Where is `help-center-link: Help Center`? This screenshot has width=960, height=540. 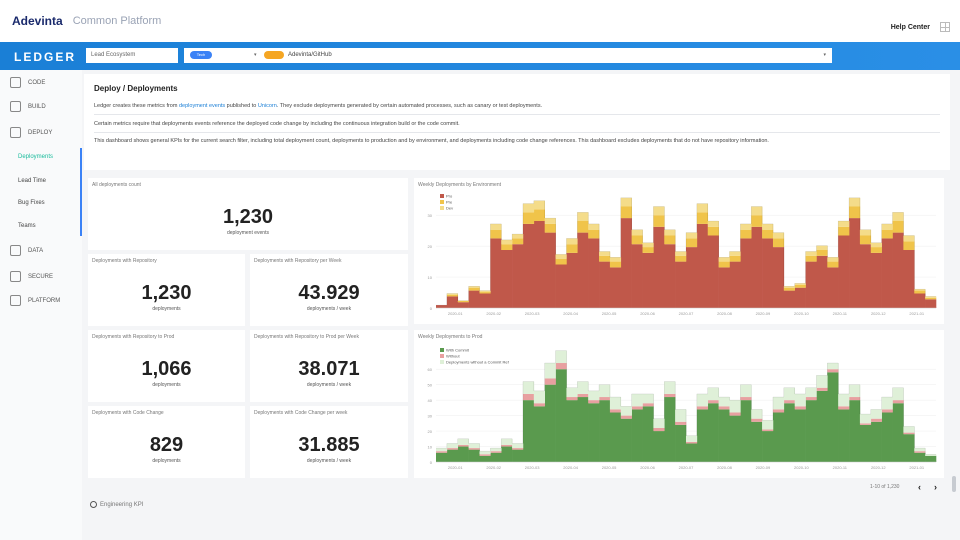 help-center-link: Help Center is located at coordinates (910, 27).